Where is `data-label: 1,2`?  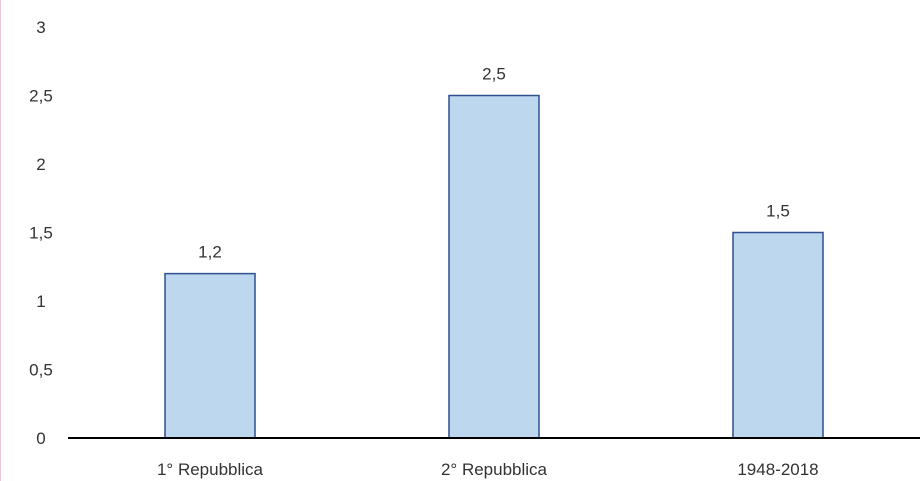
data-label: 1,2 is located at coordinates (210, 252).